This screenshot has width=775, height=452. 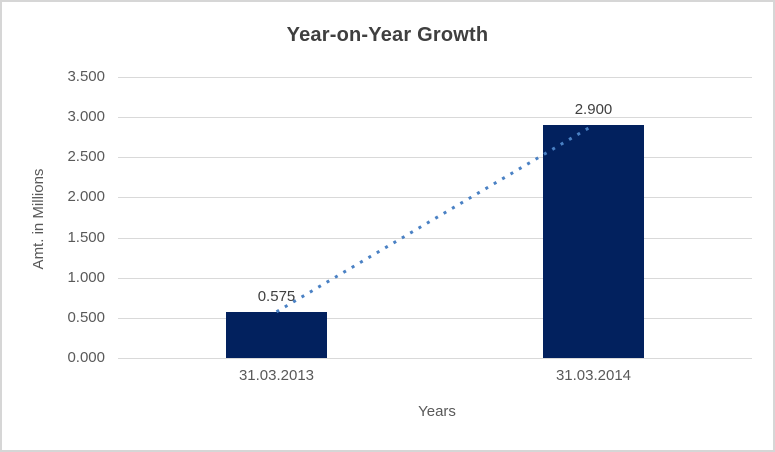 What do you see at coordinates (86, 76) in the screenshot?
I see `y-axis-tick-label: 3.500` at bounding box center [86, 76].